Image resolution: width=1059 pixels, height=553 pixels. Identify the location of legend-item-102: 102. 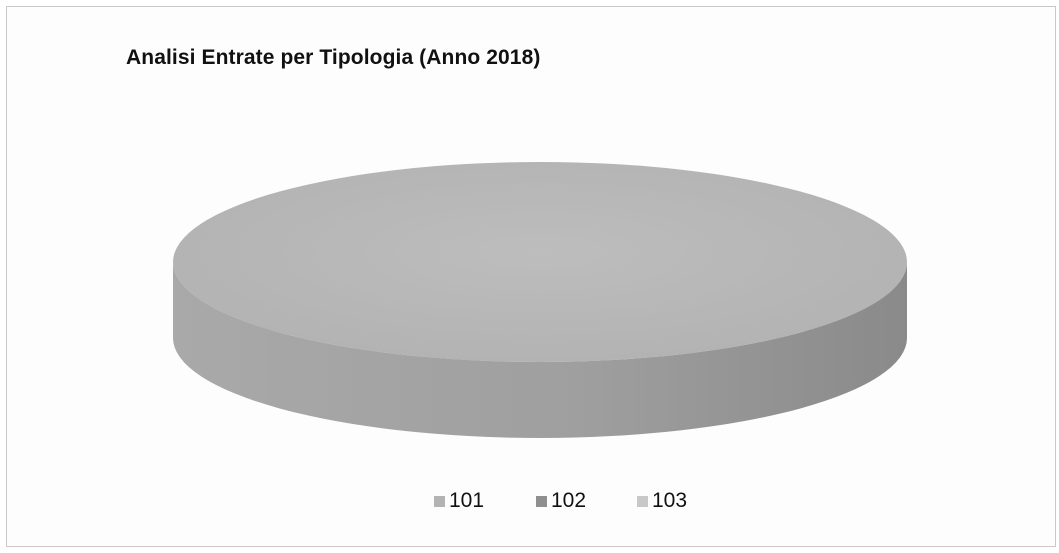
(561, 501).